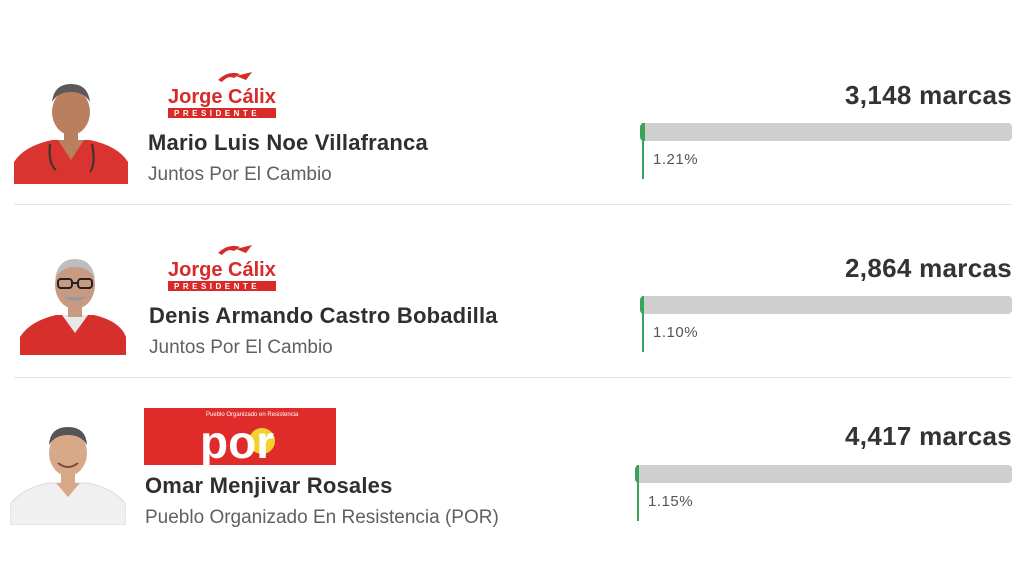 This screenshot has height=576, width=1024. I want to click on vote-count: 4,417 marcas, so click(928, 436).